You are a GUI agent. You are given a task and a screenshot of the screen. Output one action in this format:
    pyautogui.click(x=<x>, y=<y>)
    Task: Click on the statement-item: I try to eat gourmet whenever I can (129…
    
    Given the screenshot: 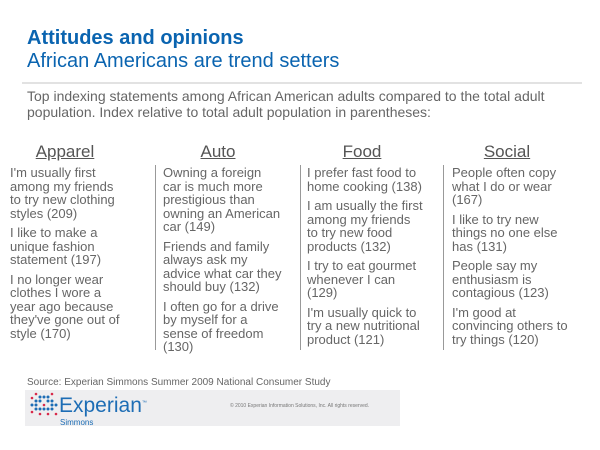 What is the action you would take?
    pyautogui.click(x=362, y=279)
    